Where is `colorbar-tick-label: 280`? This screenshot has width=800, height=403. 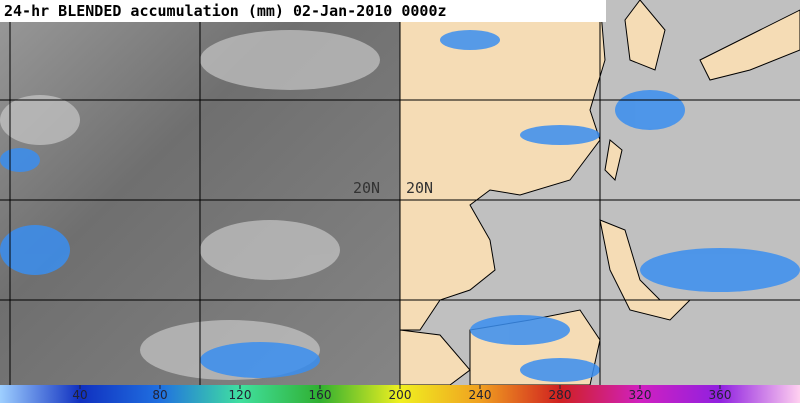 colorbar-tick-label: 280 is located at coordinates (560, 395).